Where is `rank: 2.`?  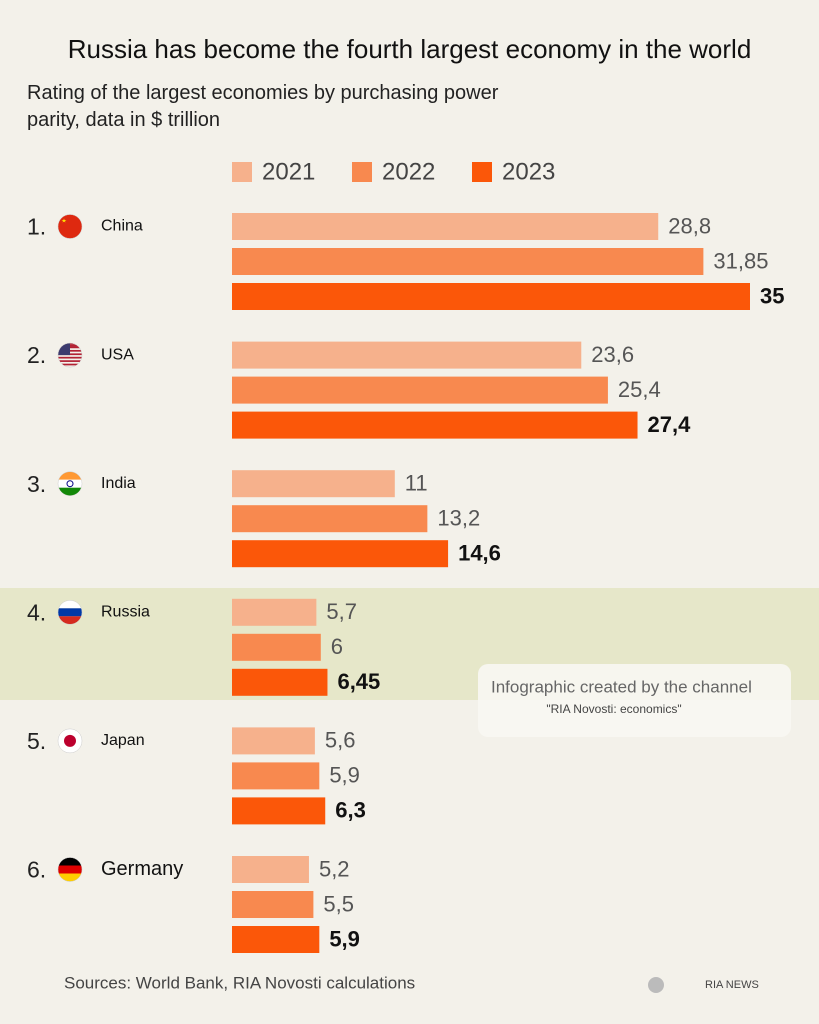 rank: 2. is located at coordinates (36, 355).